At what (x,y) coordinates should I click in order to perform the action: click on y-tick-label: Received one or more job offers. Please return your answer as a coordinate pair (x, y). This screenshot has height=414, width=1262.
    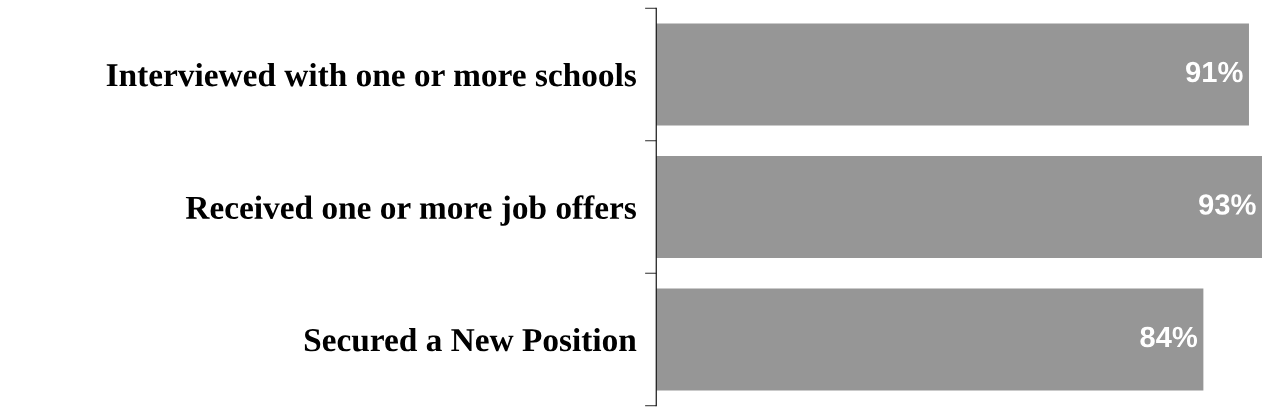
    Looking at the image, I should click on (410, 210).